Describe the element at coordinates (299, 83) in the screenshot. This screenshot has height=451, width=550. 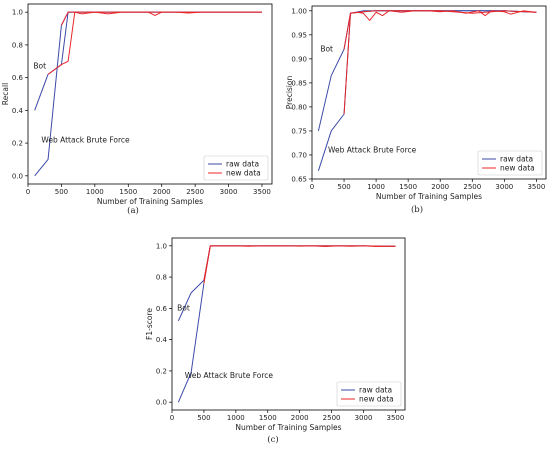
I see `y-tick-label: 0.85` at that location.